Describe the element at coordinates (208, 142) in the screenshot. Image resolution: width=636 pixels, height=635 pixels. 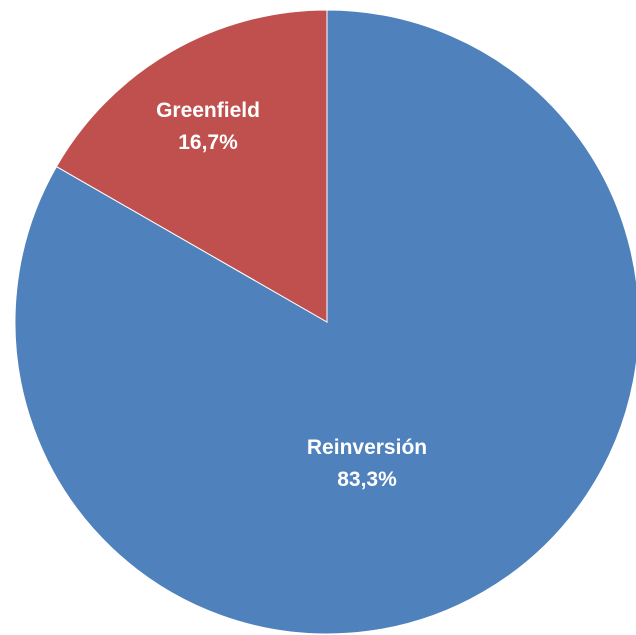
I see `slice-value-greenfield: 16,7%` at that location.